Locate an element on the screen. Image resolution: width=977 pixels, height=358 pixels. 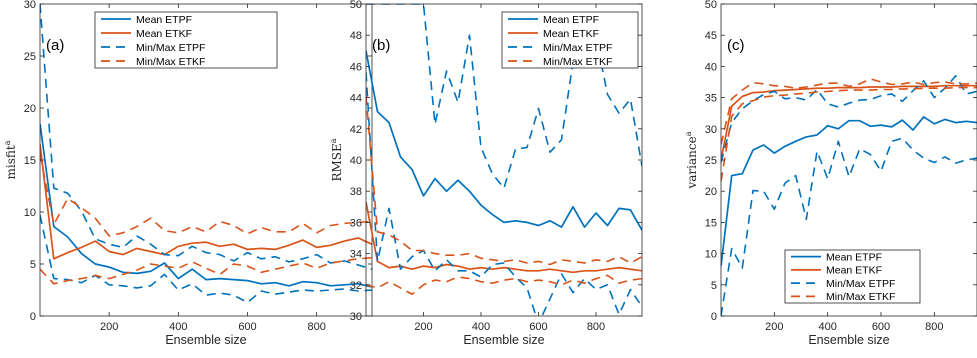
y-tick-label: 45 is located at coordinates (711, 36).